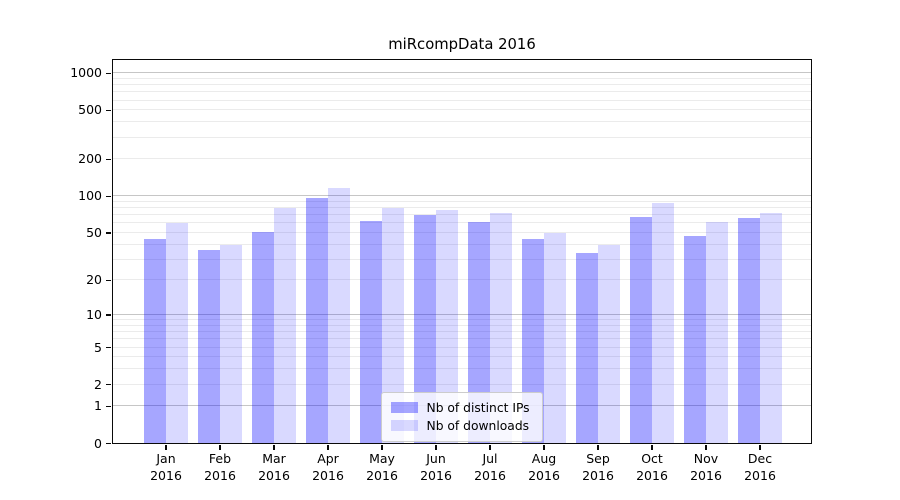 The width and height of the screenshot is (900, 500). What do you see at coordinates (90, 159) in the screenshot?
I see `y-tick-label: 200` at bounding box center [90, 159].